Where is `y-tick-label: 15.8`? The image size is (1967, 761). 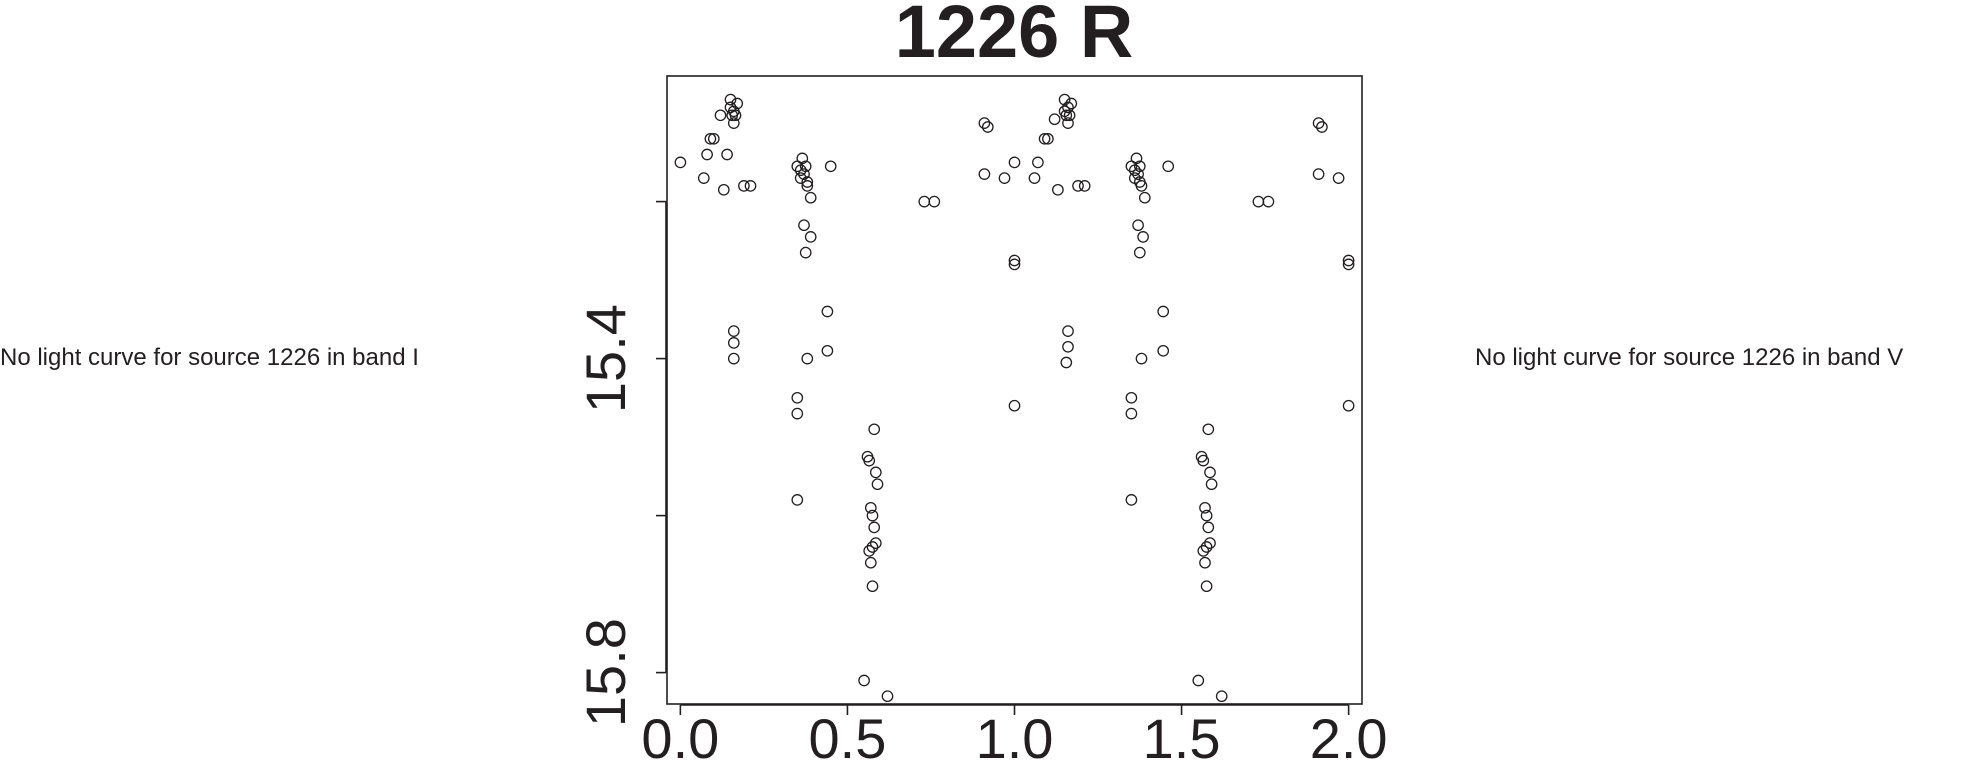
y-tick-label: 15.8 is located at coordinates (605, 672).